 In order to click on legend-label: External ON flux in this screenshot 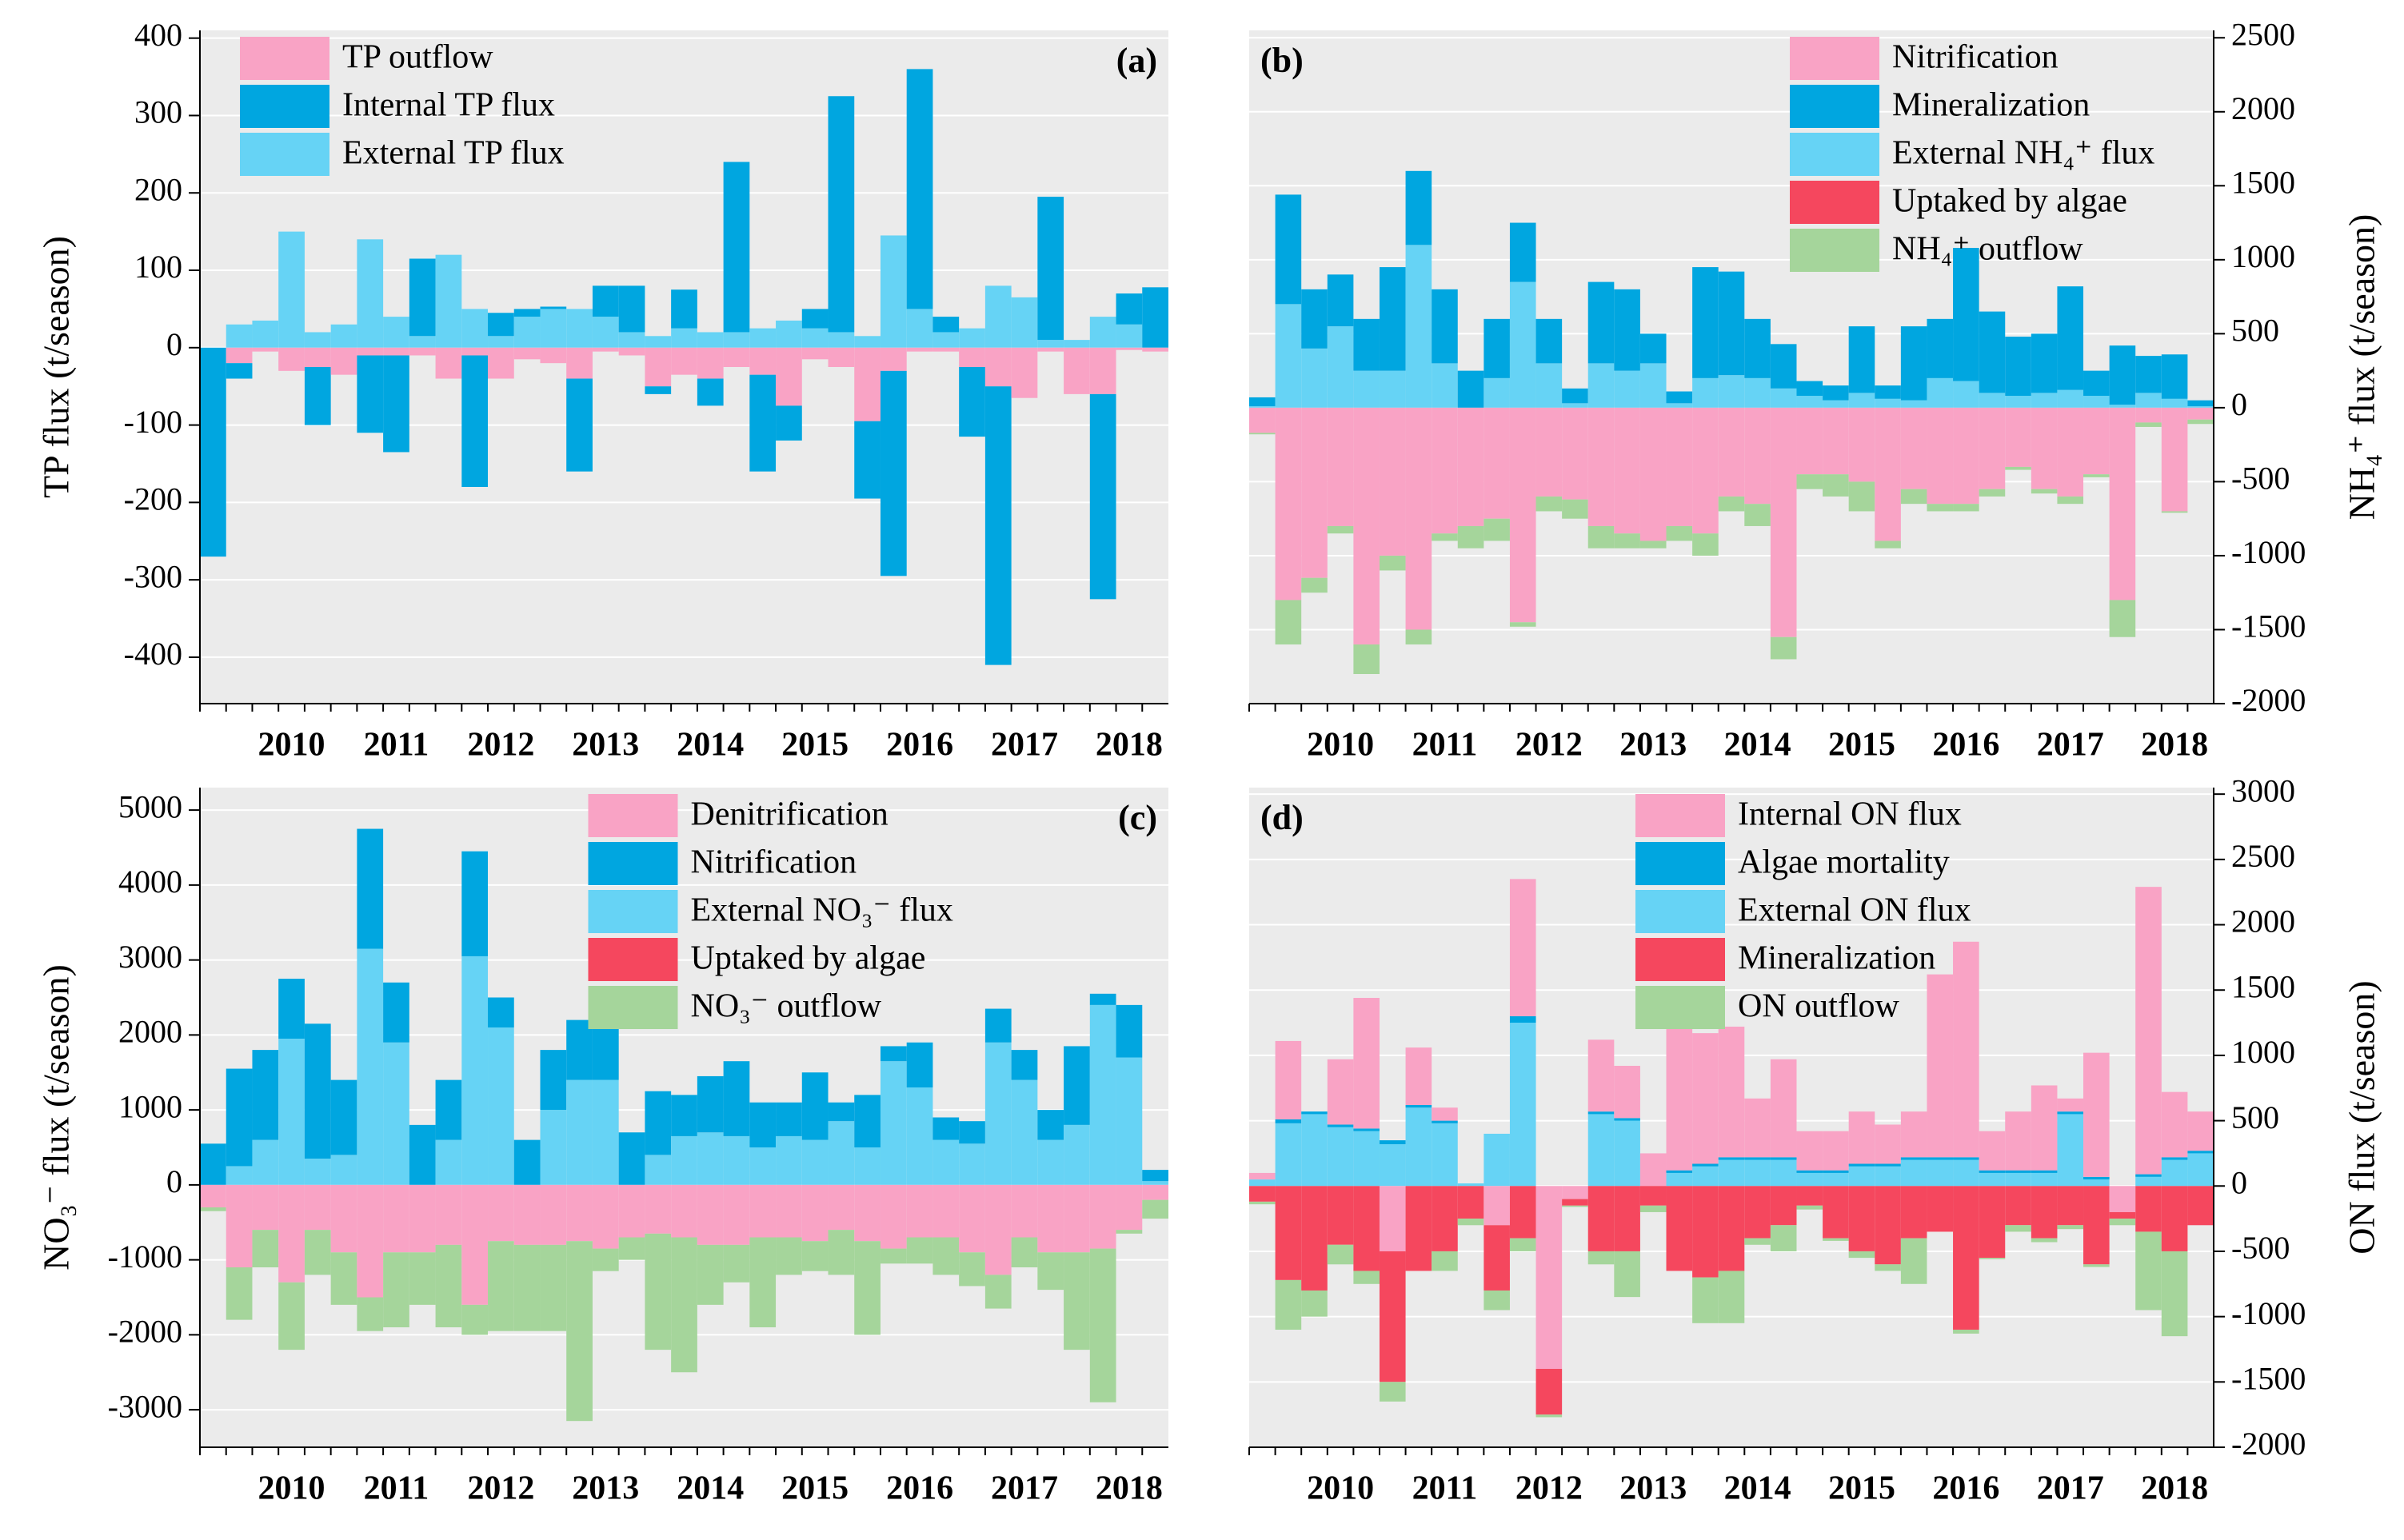, I will do `click(1854, 910)`.